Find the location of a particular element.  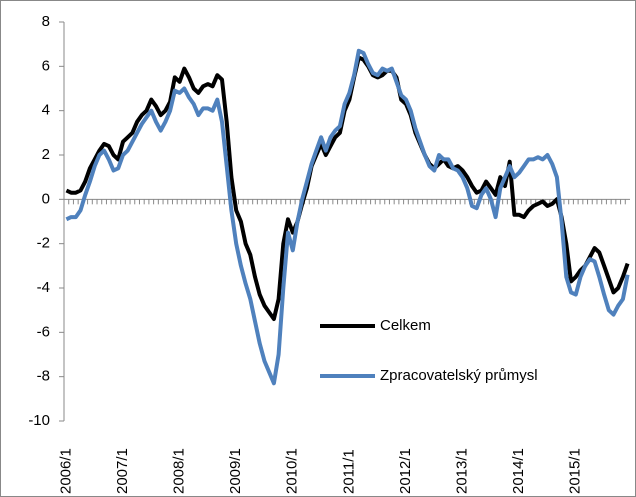

legend-label: Zpracovatelský průmysl is located at coordinates (459, 375).